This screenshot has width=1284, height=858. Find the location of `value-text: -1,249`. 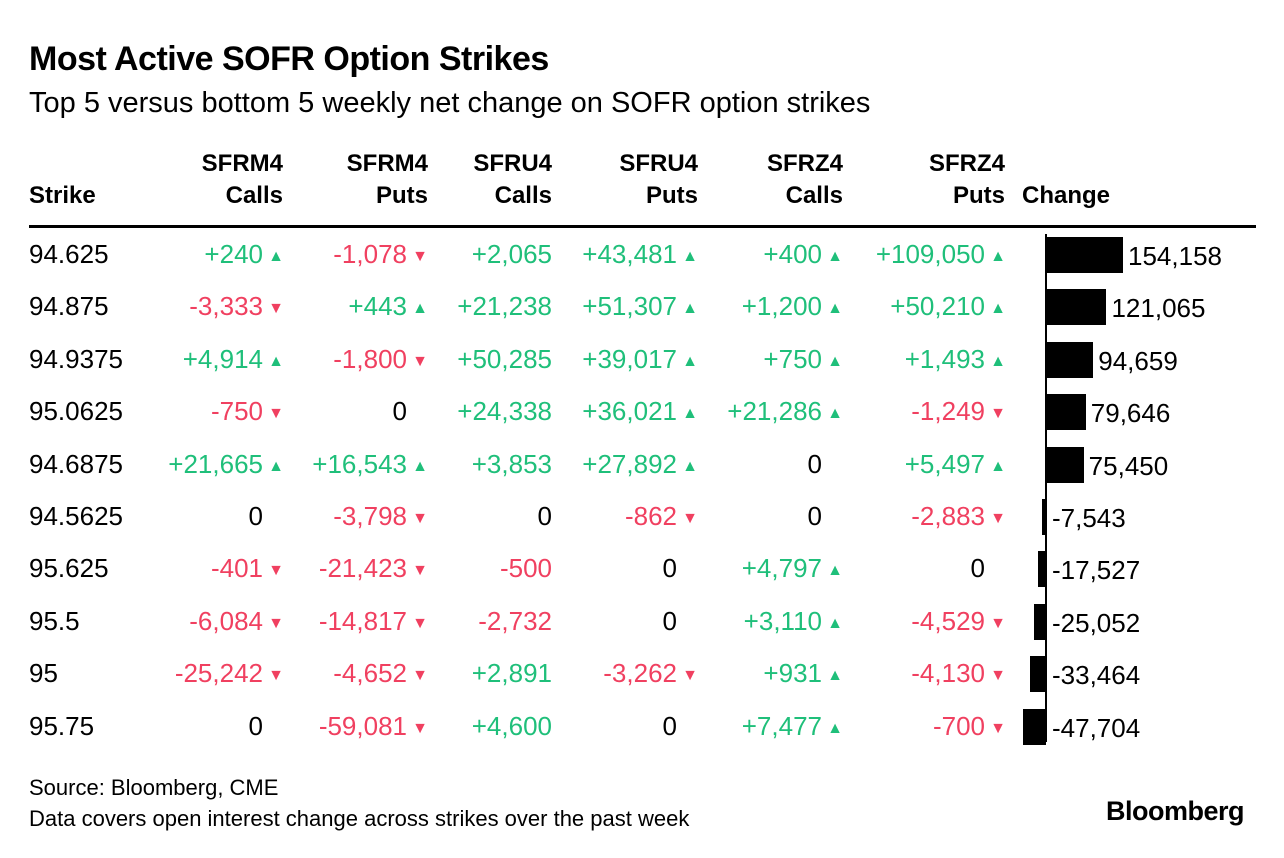

value-text: -1,249 is located at coordinates (948, 411).